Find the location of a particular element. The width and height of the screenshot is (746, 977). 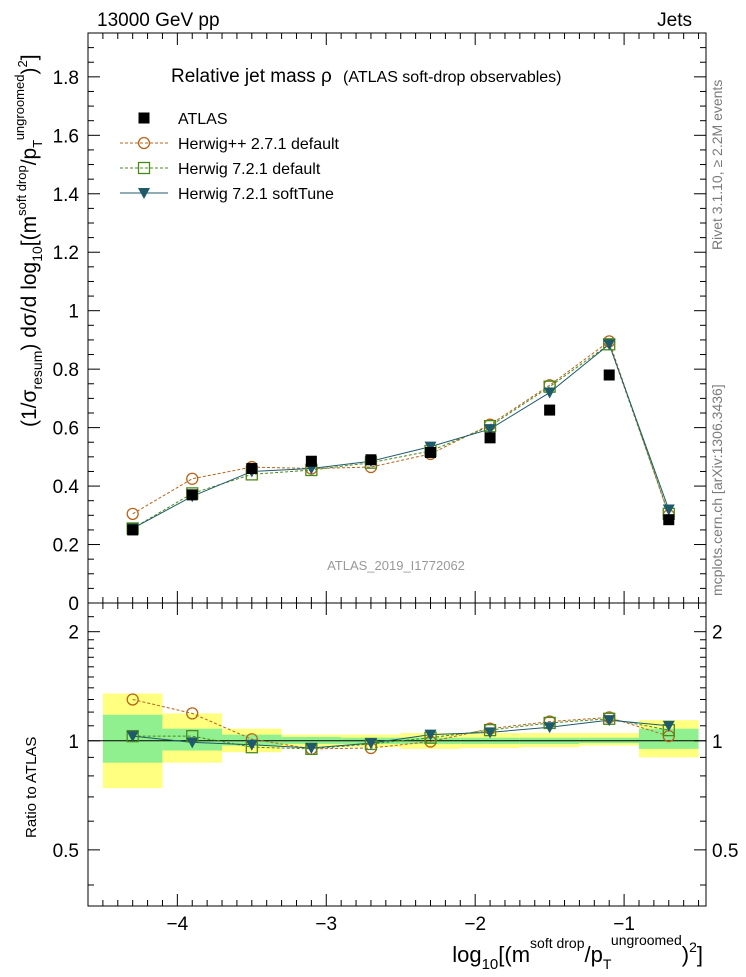

ratio-tick-label-right: 2 is located at coordinates (717, 633).